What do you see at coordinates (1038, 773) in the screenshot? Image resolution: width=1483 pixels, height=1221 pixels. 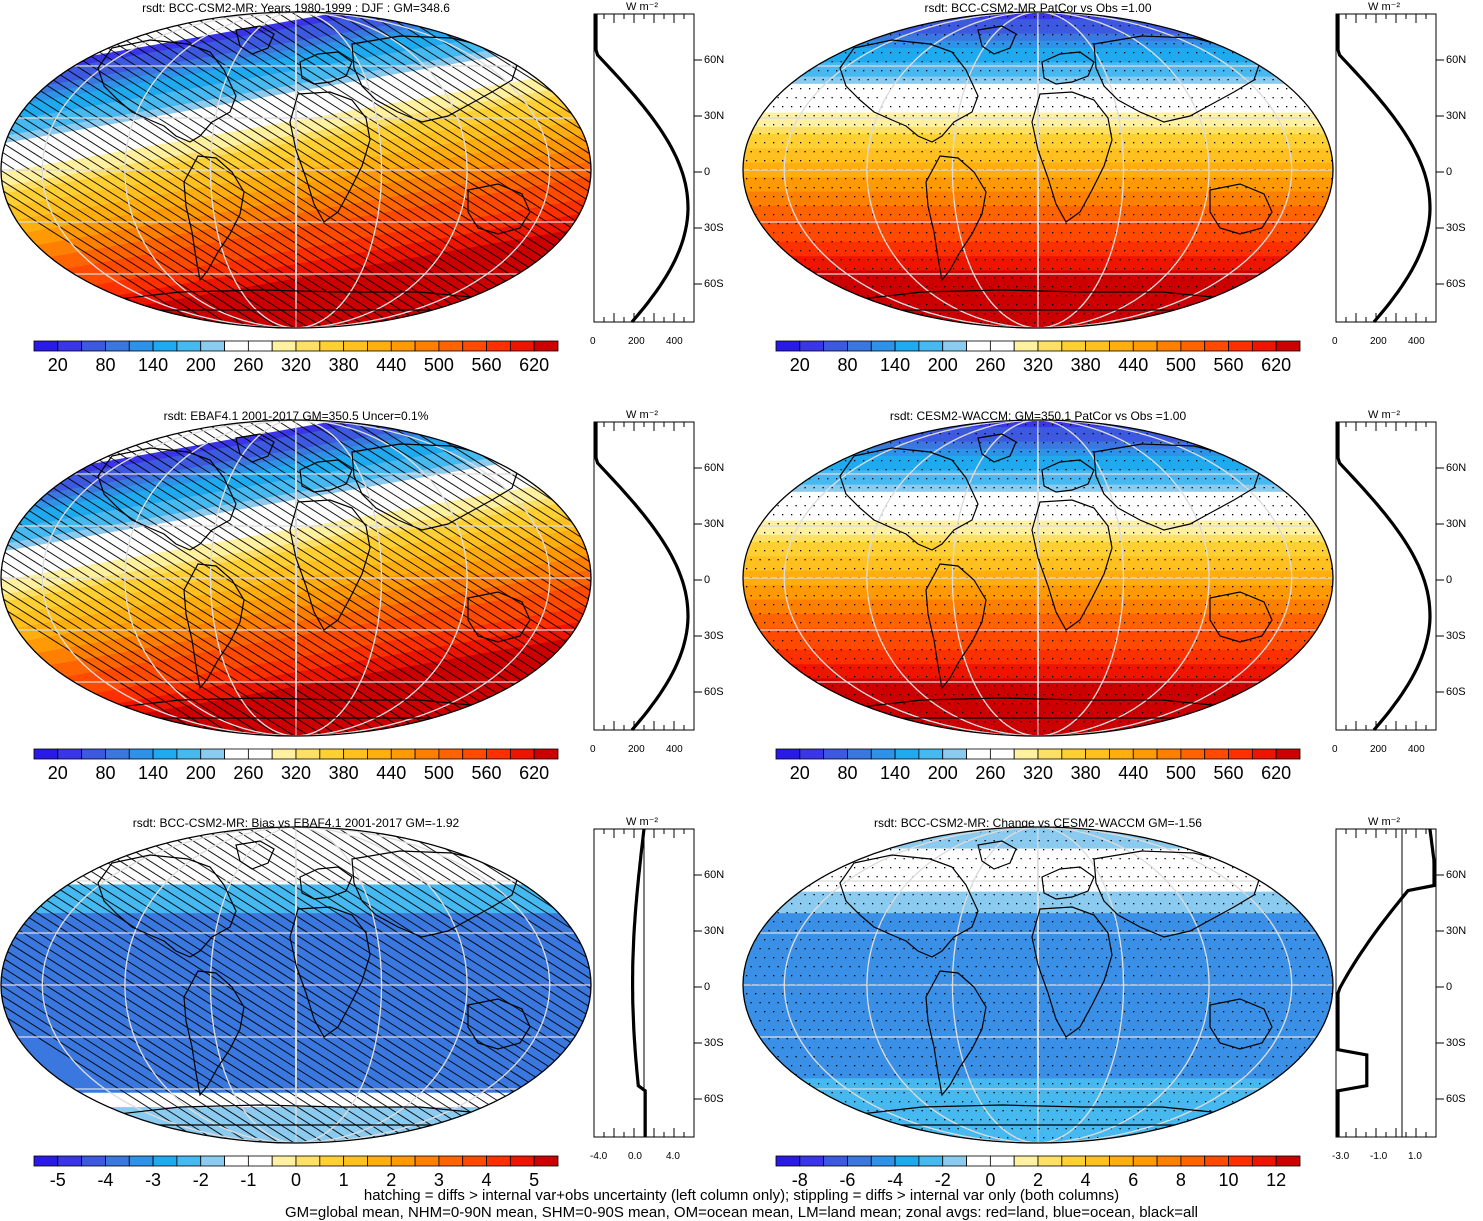 I see `colorbar-label: 320` at bounding box center [1038, 773].